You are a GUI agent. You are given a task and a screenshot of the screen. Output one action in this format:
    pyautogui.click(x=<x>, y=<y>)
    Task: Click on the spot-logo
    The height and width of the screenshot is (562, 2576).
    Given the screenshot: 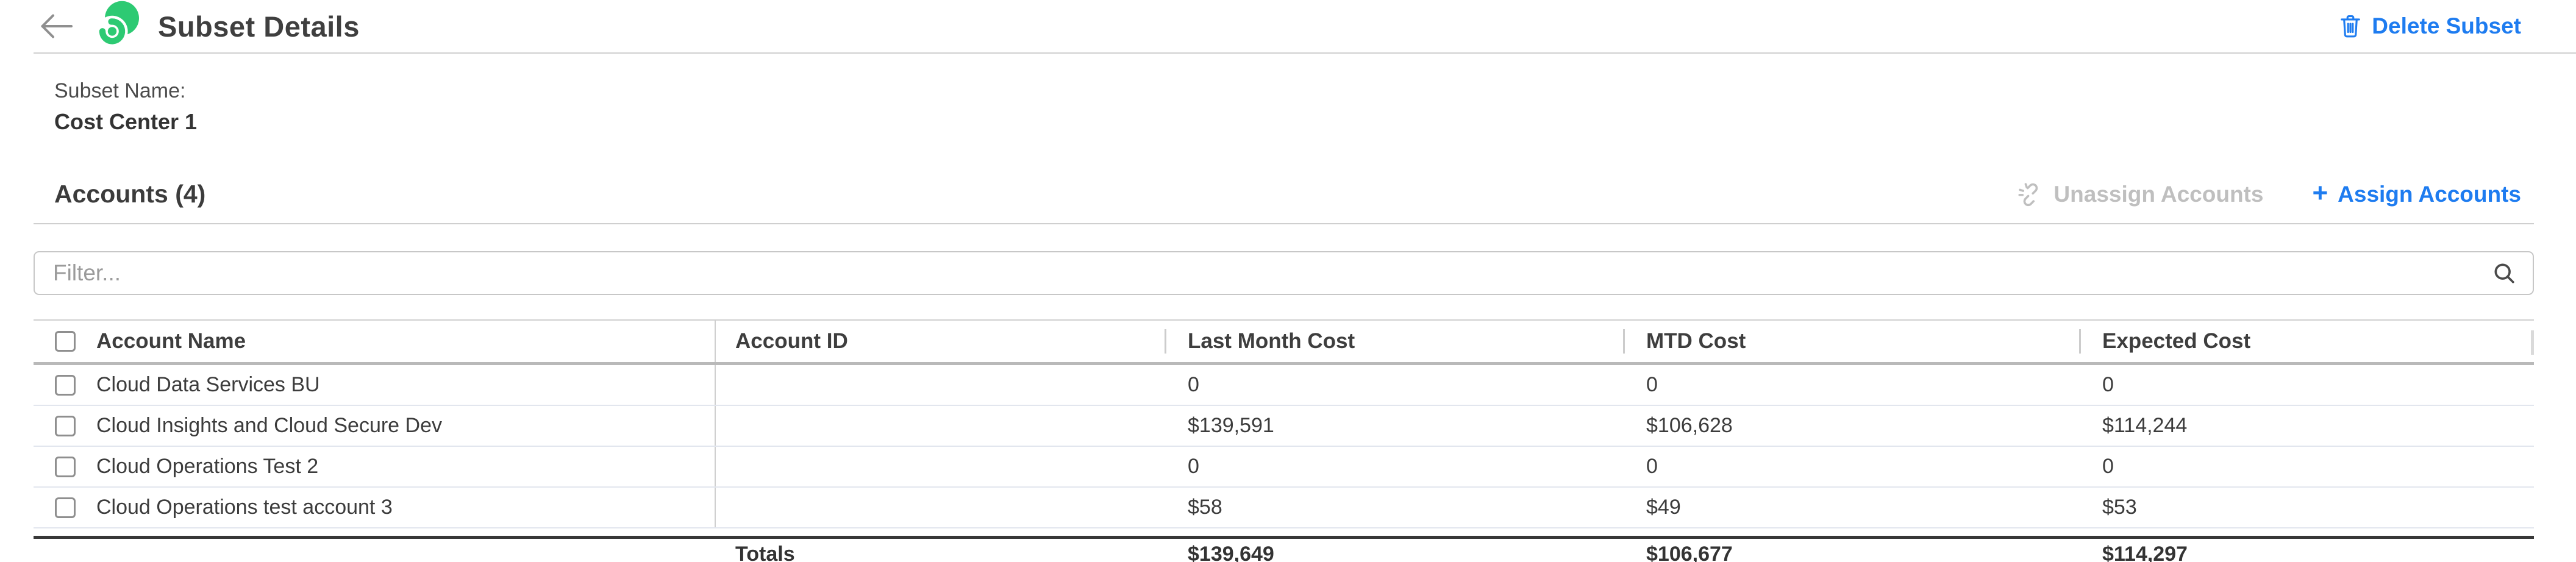 What is the action you would take?
    pyautogui.click(x=117, y=27)
    